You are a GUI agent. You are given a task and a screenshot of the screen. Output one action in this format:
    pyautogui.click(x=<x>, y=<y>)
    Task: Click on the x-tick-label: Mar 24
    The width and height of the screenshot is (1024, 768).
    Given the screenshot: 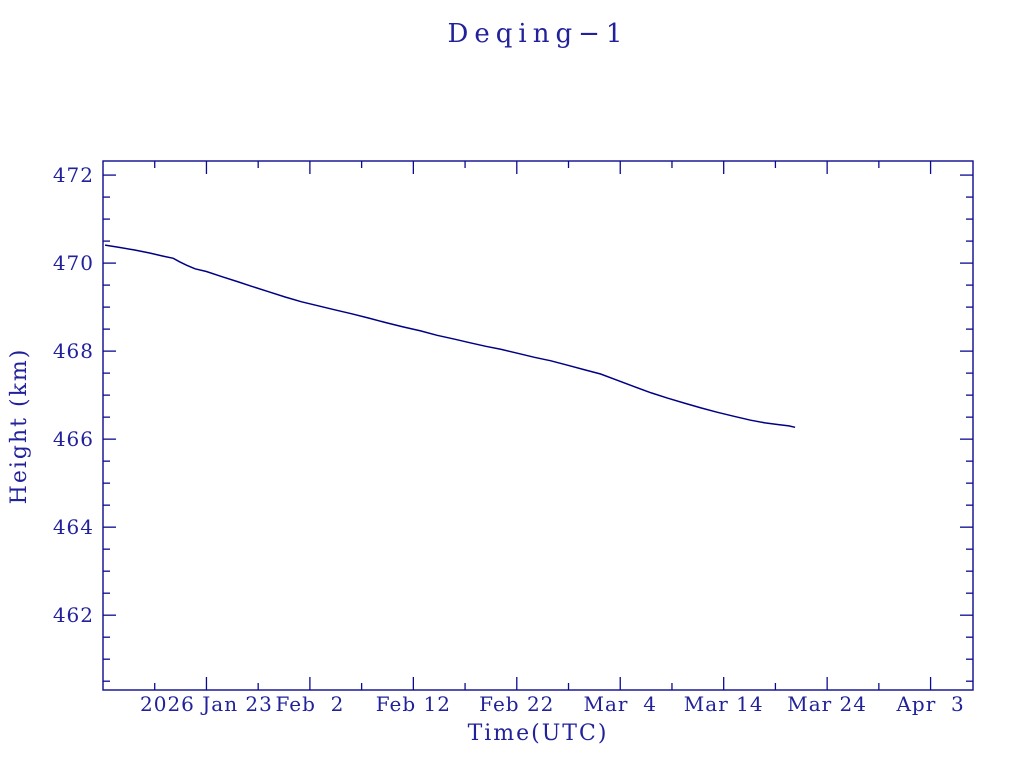 What is the action you would take?
    pyautogui.click(x=827, y=704)
    